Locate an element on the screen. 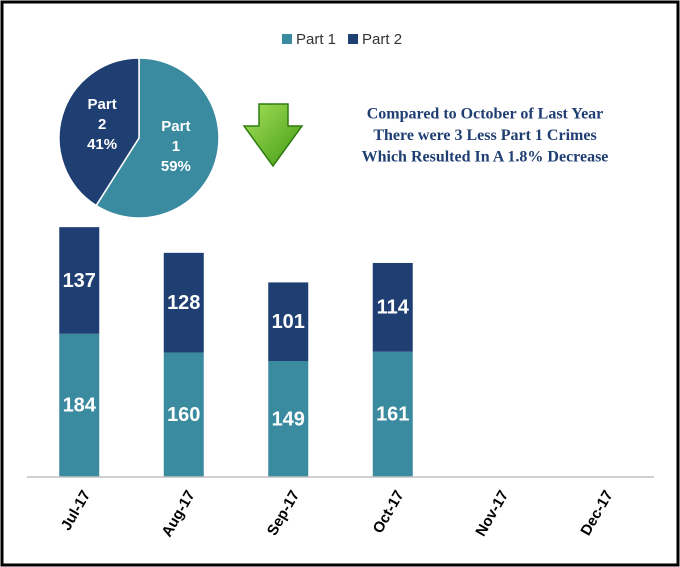  legend-label: Part 1 is located at coordinates (316, 39).